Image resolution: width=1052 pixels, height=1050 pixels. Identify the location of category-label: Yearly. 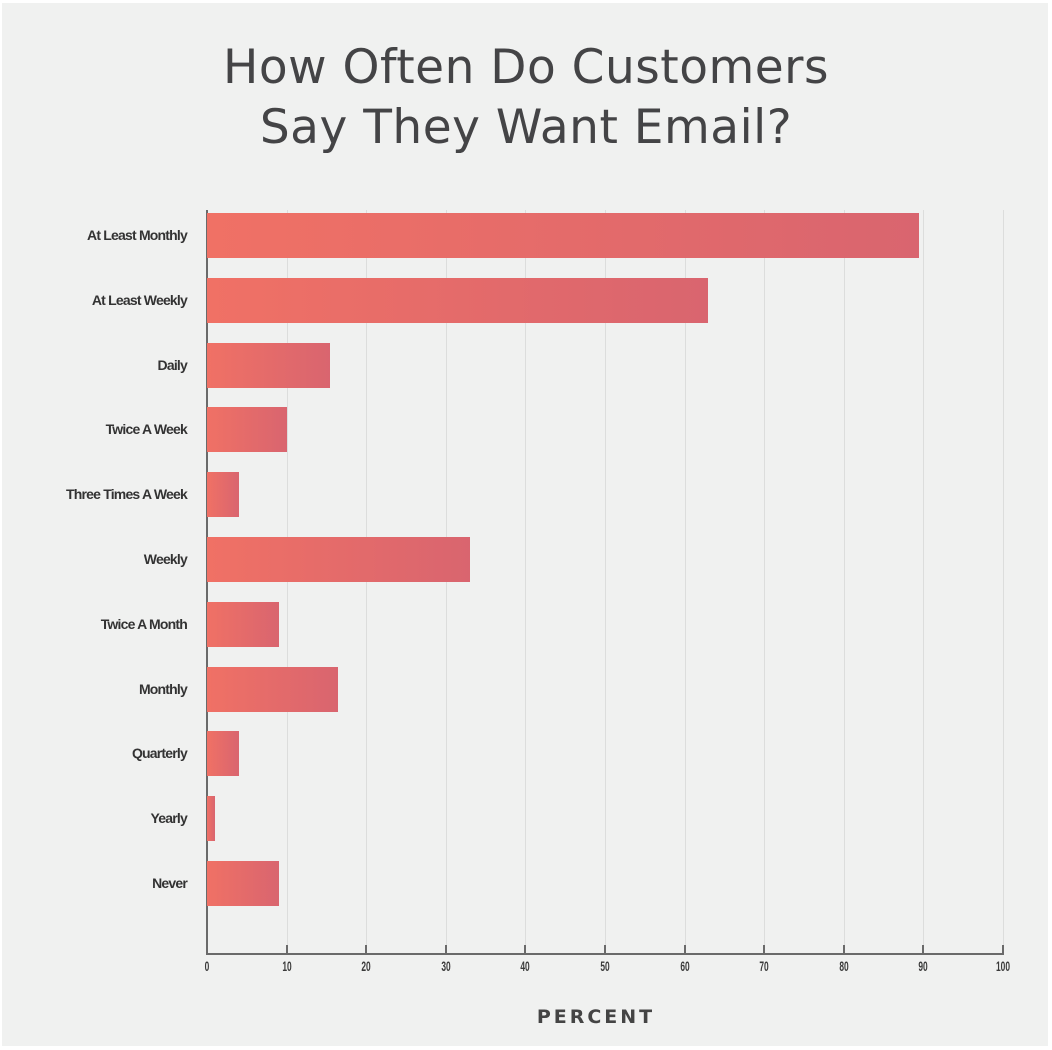
(169, 818).